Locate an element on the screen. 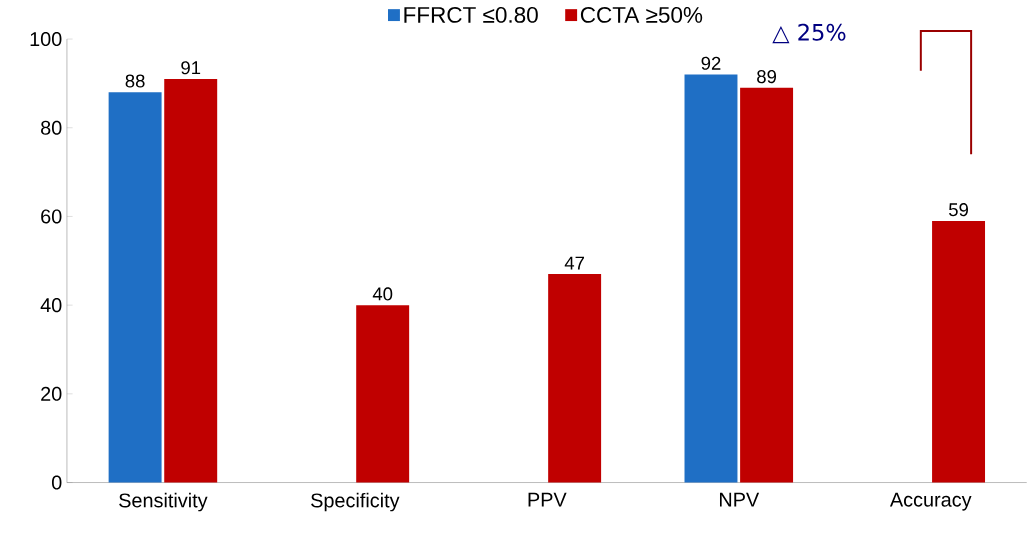 The height and width of the screenshot is (538, 1035). annotation: △ 25% is located at coordinates (809, 33).